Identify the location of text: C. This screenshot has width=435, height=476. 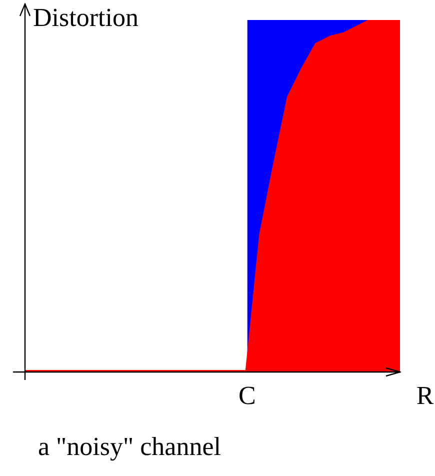
(247, 395).